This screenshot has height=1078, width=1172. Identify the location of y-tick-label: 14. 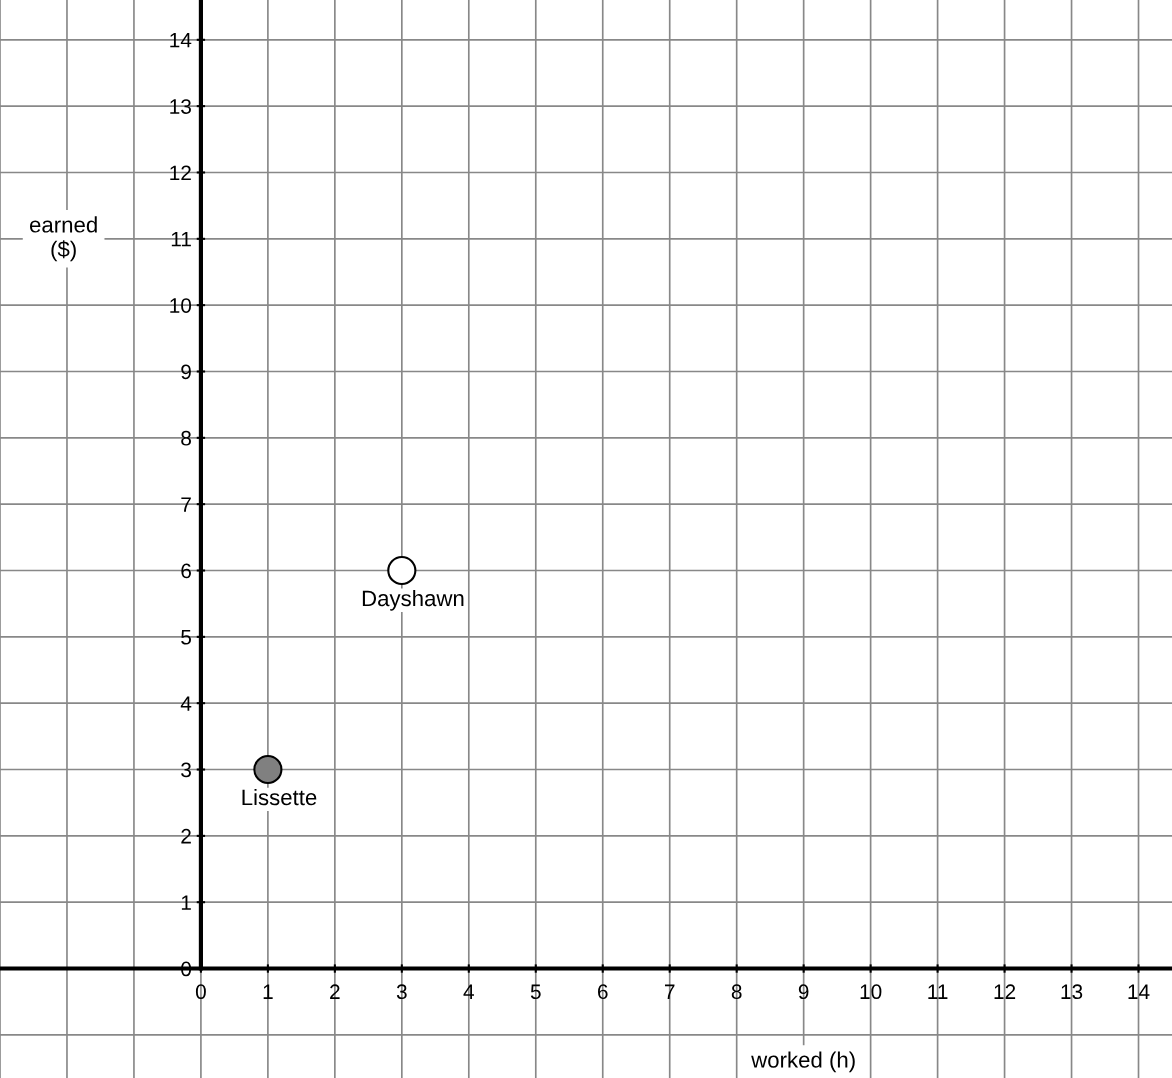
(181, 40).